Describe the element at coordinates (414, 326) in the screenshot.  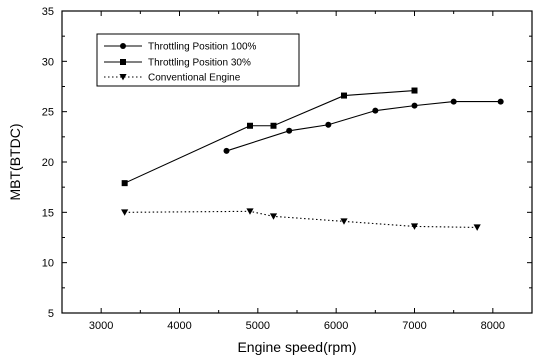
I see `x-tick-label: 7000` at that location.